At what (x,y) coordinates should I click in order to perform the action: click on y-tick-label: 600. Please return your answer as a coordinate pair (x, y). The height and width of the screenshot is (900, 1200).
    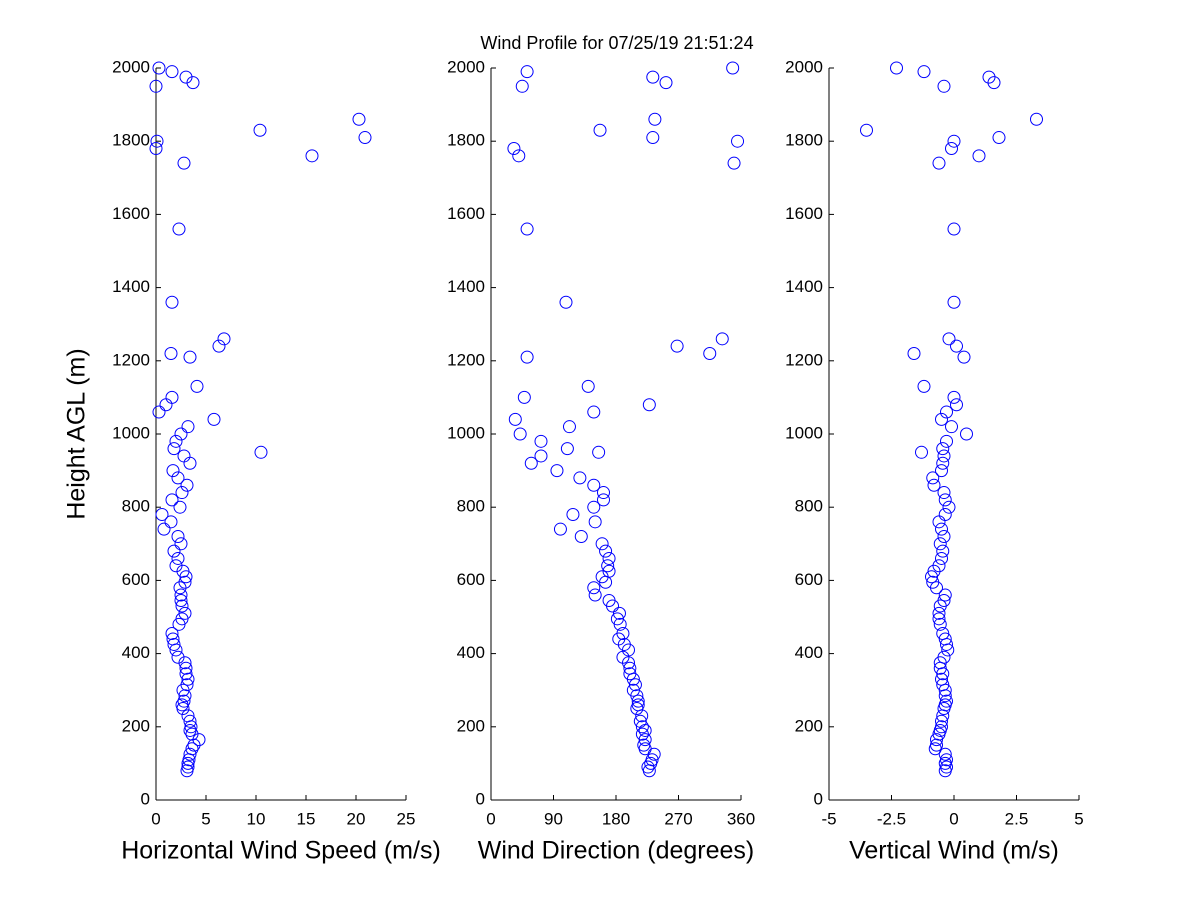
    Looking at the image, I should click on (136, 579).